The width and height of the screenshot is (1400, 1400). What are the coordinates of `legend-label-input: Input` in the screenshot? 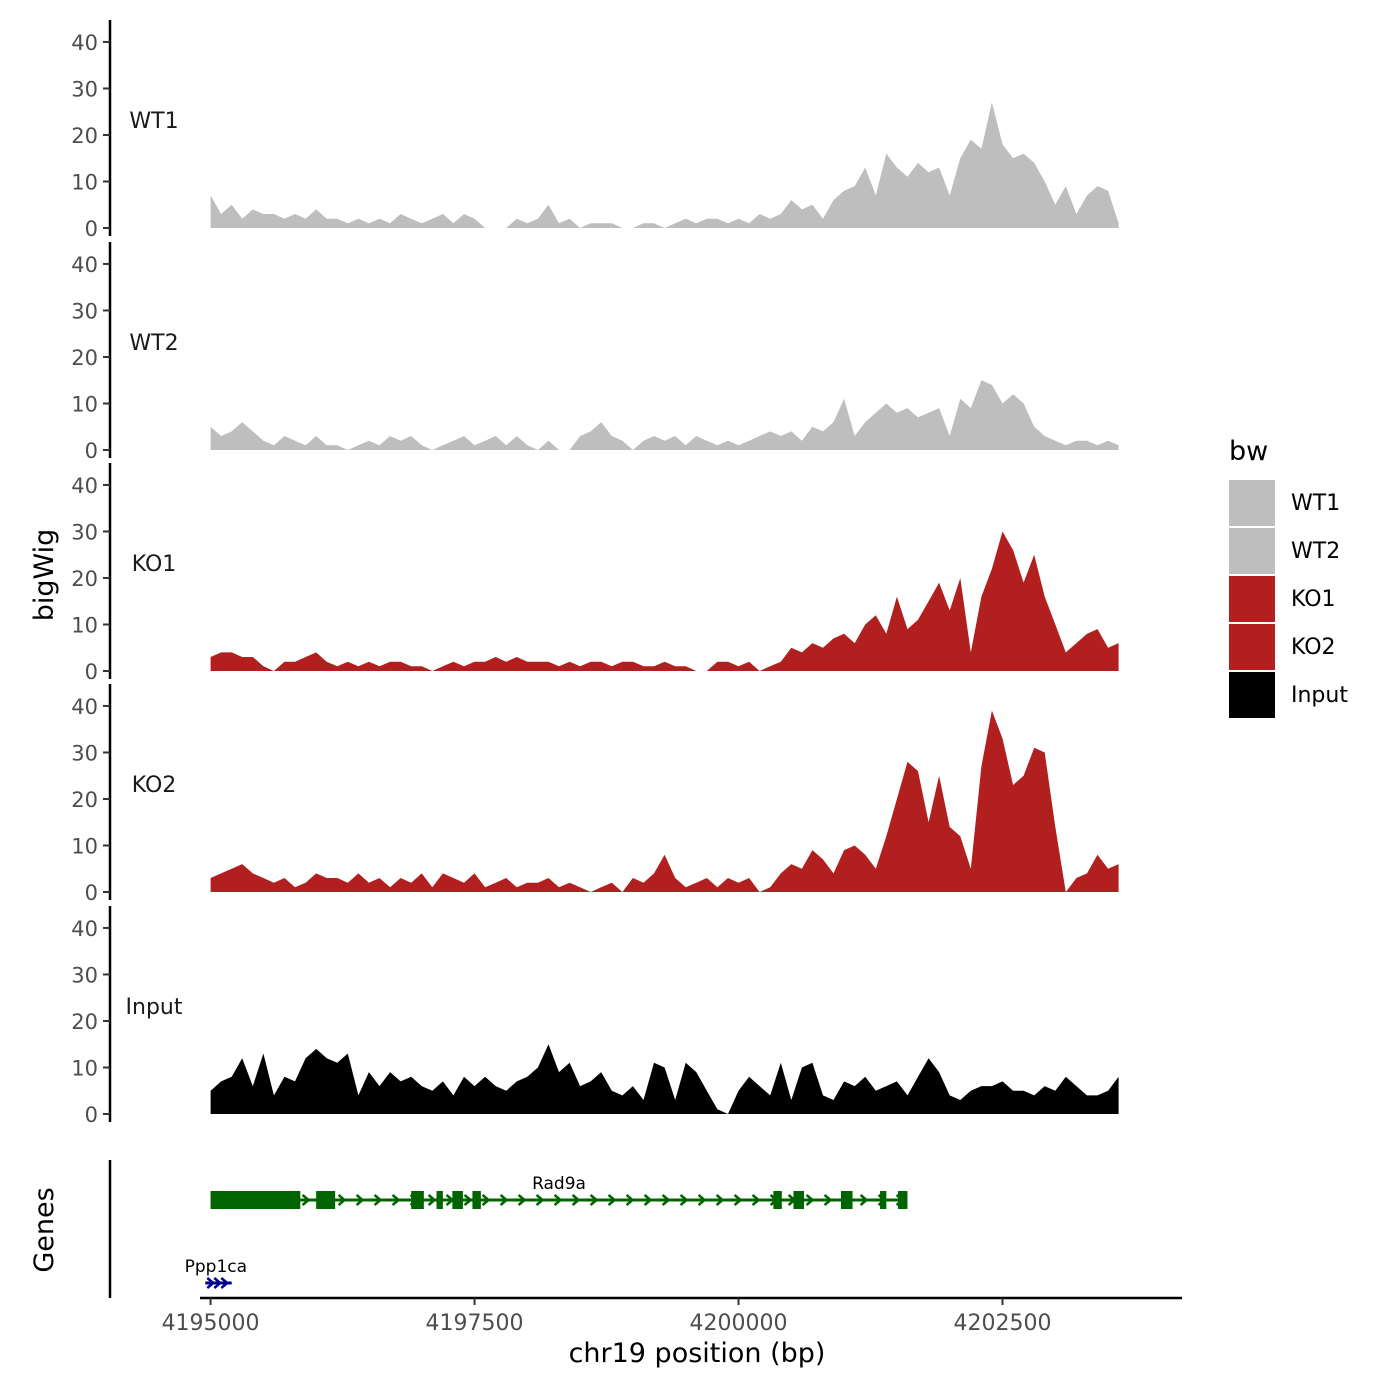 It's located at (1319, 695).